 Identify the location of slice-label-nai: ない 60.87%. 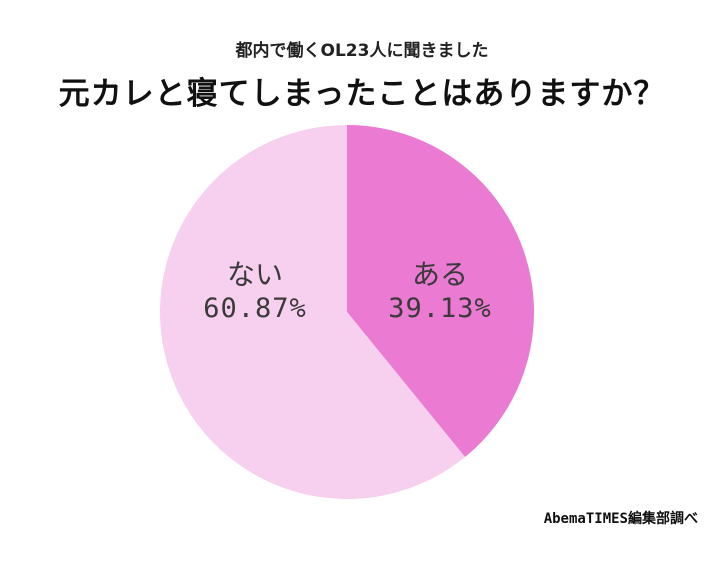
(255, 292).